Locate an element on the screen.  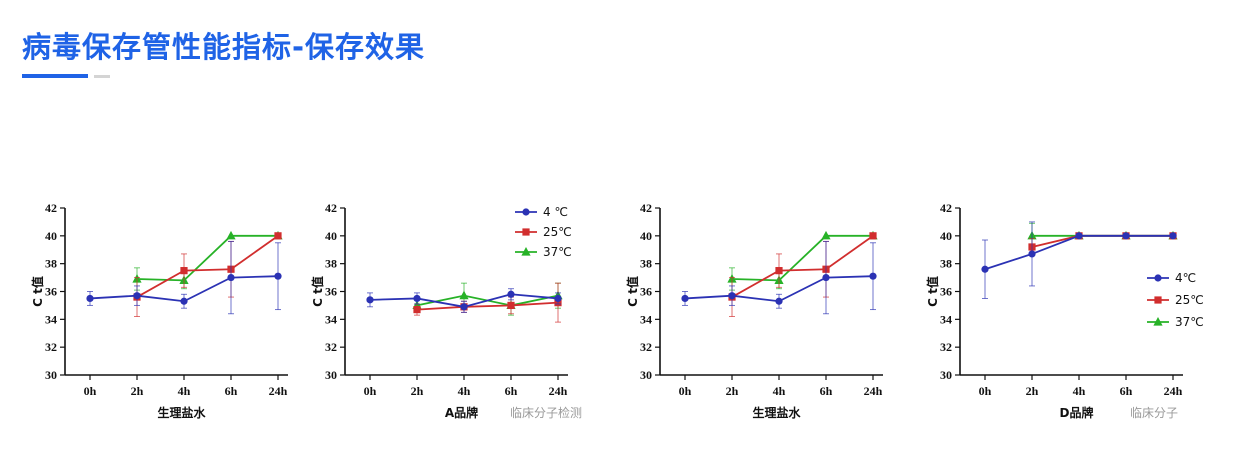
legend-label: 4 ℃ is located at coordinates (555, 212).